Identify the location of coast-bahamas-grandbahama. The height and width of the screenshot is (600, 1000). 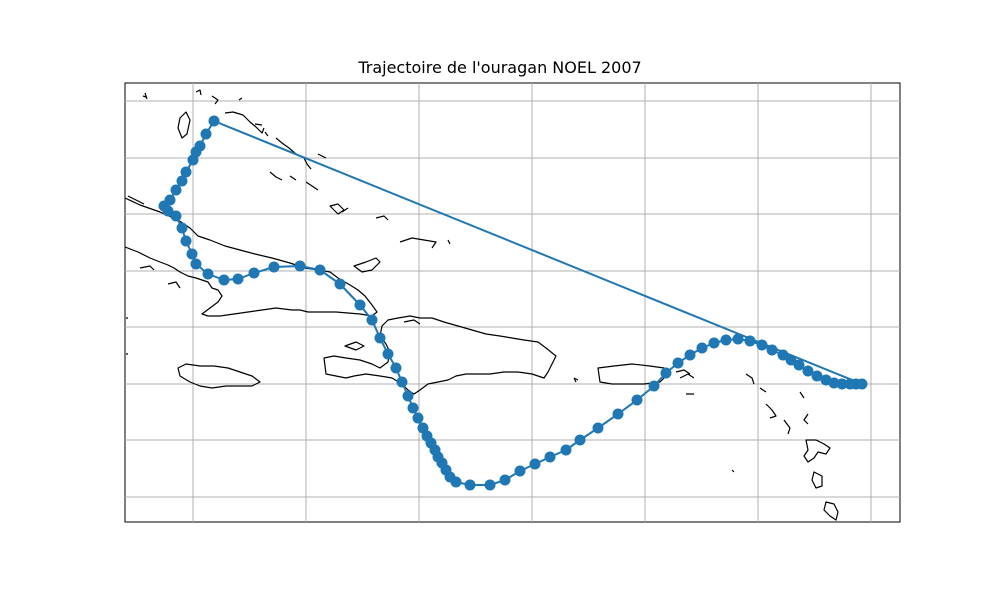
(198, 92).